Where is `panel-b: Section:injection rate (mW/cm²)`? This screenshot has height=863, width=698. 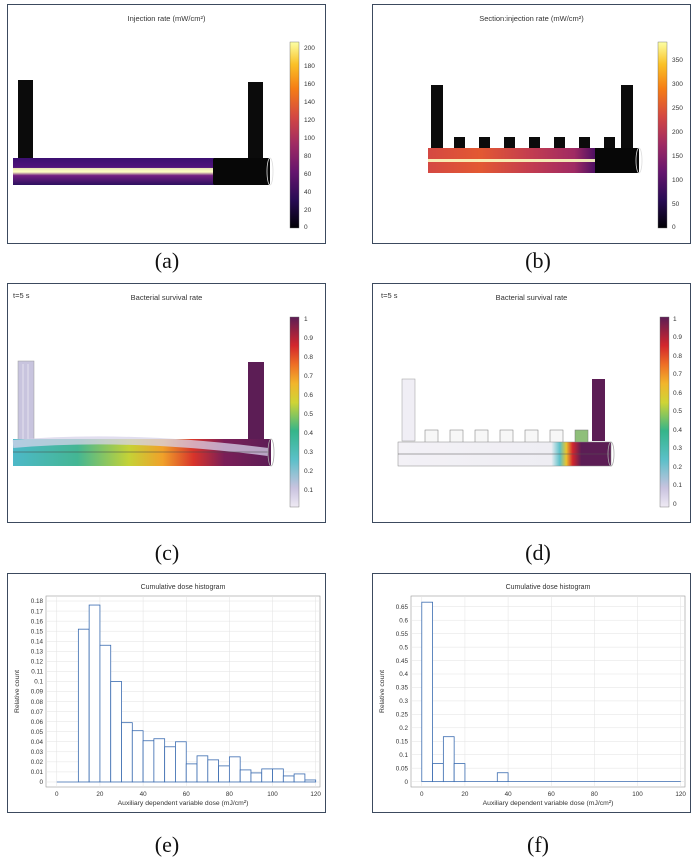
panel-b: Section:injection rate (mW/cm²) is located at coordinates (531, 124).